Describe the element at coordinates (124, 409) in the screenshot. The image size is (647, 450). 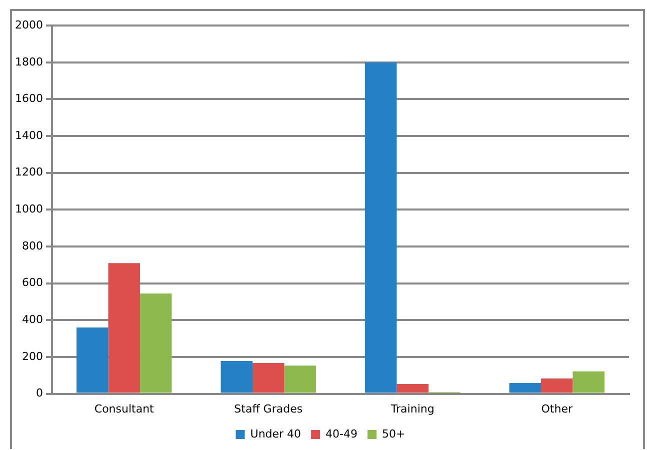
I see `x-tick-label: Consultant` at that location.